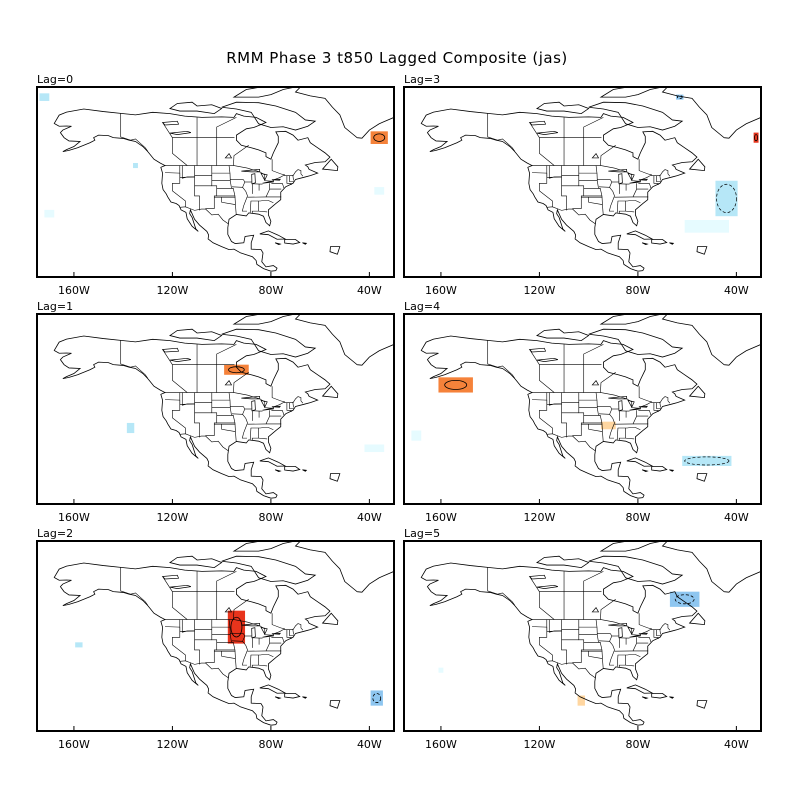 Image resolution: width=800 pixels, height=800 pixels. Describe the element at coordinates (55, 533) in the screenshot. I see `lag-label: Lag=2` at that location.